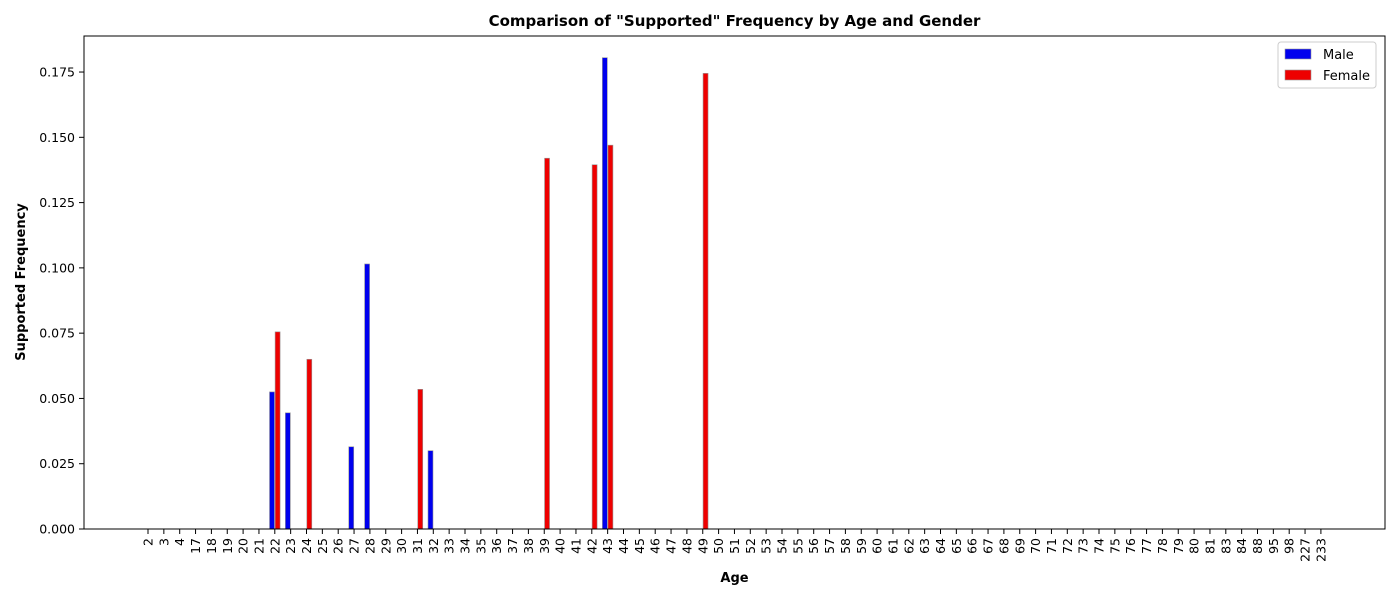 This screenshot has width=1400, height=600. What do you see at coordinates (57, 463) in the screenshot?
I see `y-tick-label: 0.025` at bounding box center [57, 463].